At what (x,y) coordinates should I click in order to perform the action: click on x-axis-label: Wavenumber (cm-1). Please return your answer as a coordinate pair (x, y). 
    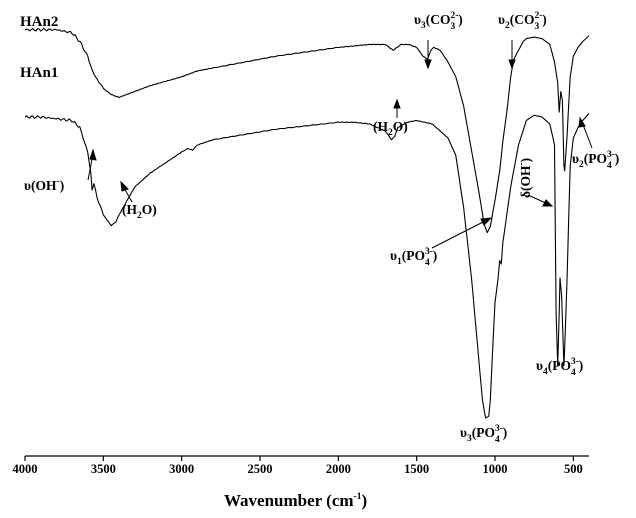
    Looking at the image, I should click on (295, 500).